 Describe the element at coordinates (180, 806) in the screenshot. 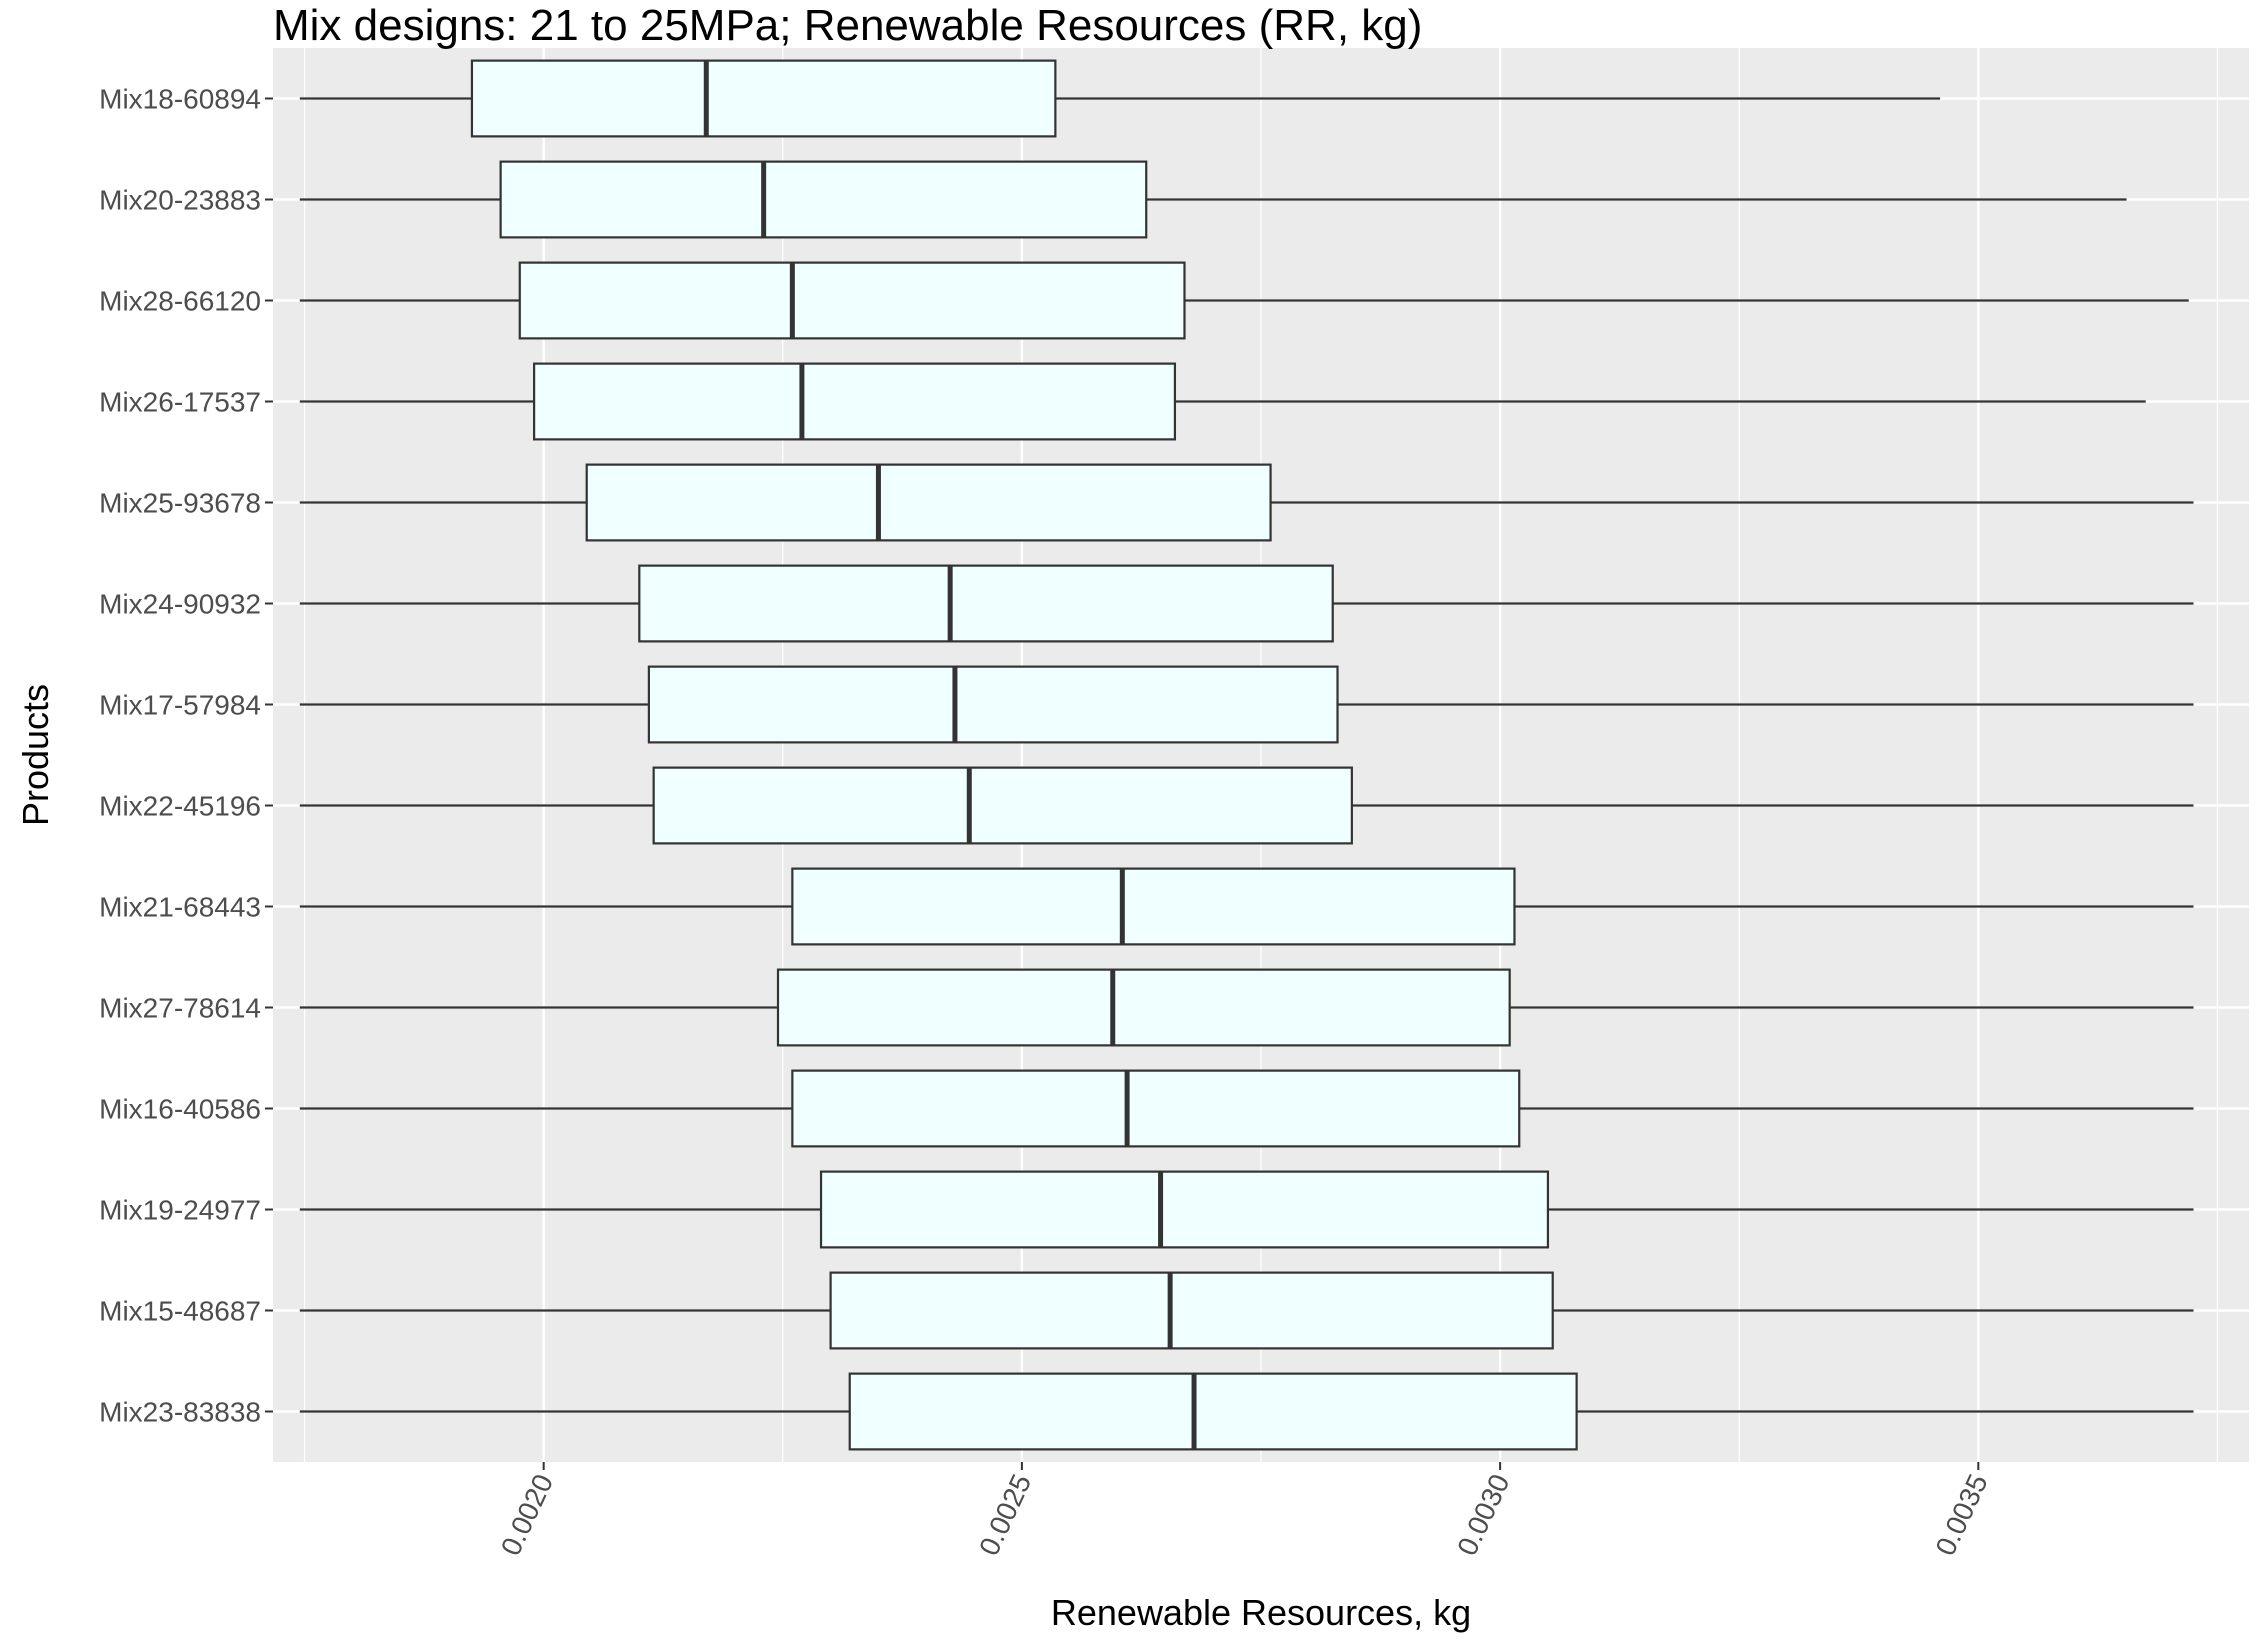

I see `y-tick-label: Mix22-45196` at that location.